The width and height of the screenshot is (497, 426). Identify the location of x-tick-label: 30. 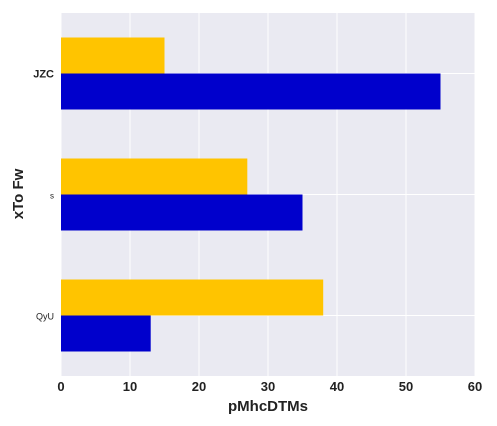
(268, 386).